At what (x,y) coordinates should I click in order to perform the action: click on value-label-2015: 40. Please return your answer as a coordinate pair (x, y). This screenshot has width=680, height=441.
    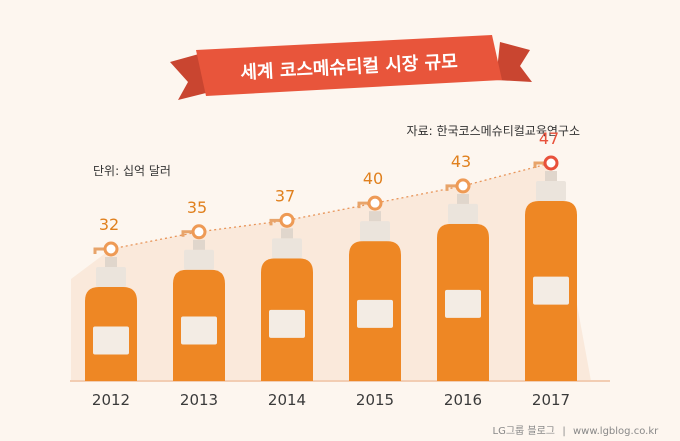
    Looking at the image, I should click on (373, 178).